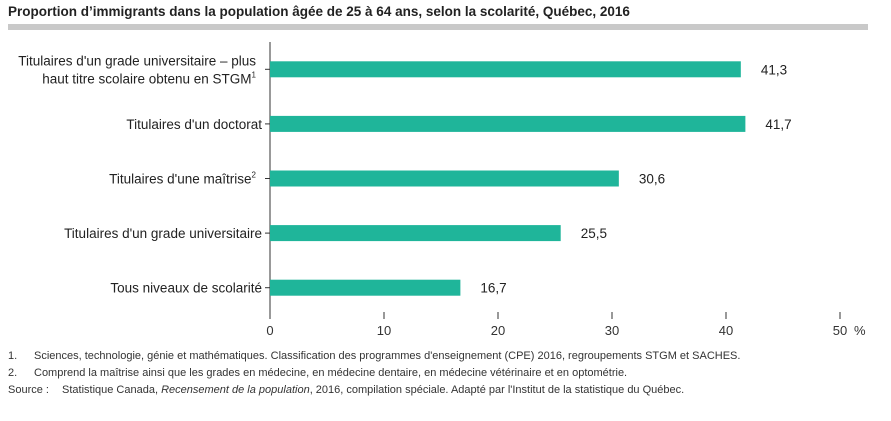 This screenshot has width=891, height=421. Describe the element at coordinates (28, 390) in the screenshot. I see `source-label: Source :` at that location.